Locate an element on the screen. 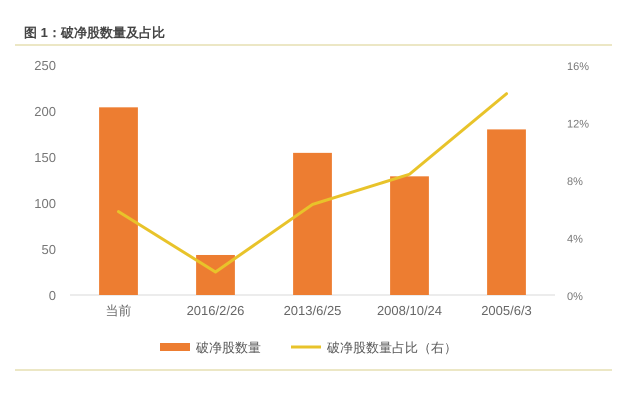  y2-tick-label: 16% is located at coordinates (578, 67).